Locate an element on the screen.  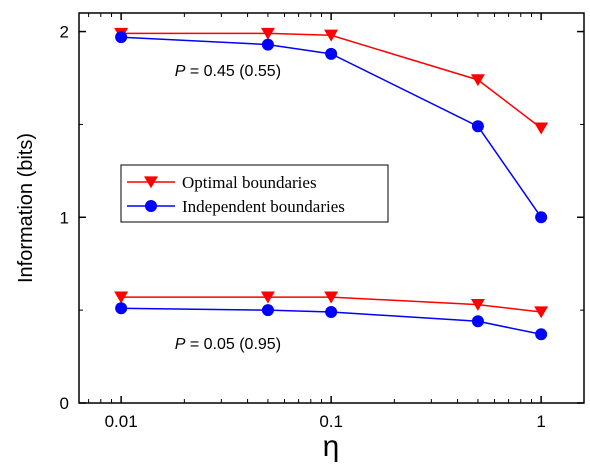
x-tick-label: 0.01 is located at coordinates (121, 421).